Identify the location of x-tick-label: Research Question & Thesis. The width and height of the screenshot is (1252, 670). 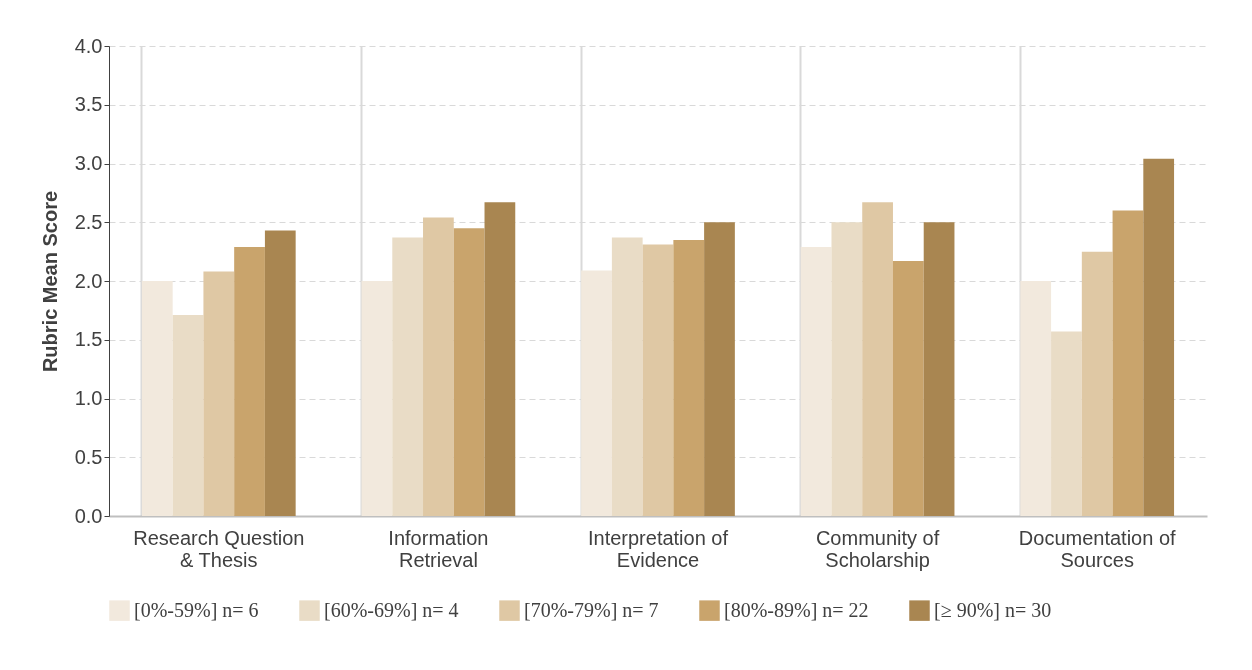
(219, 548).